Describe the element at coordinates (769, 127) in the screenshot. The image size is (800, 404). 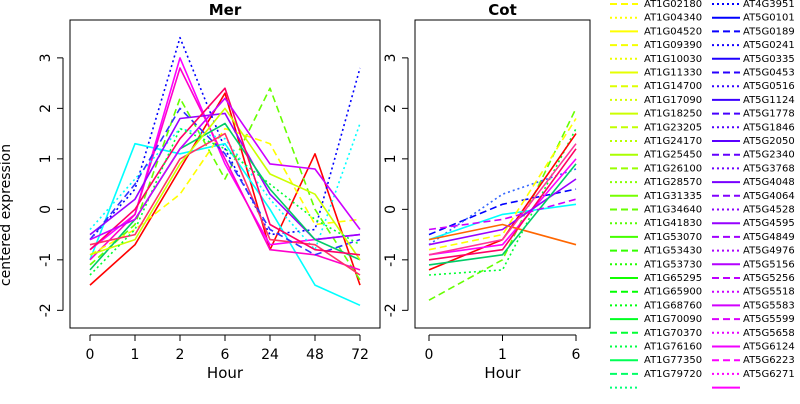
I see `legend-label: AT5G1846` at that location.